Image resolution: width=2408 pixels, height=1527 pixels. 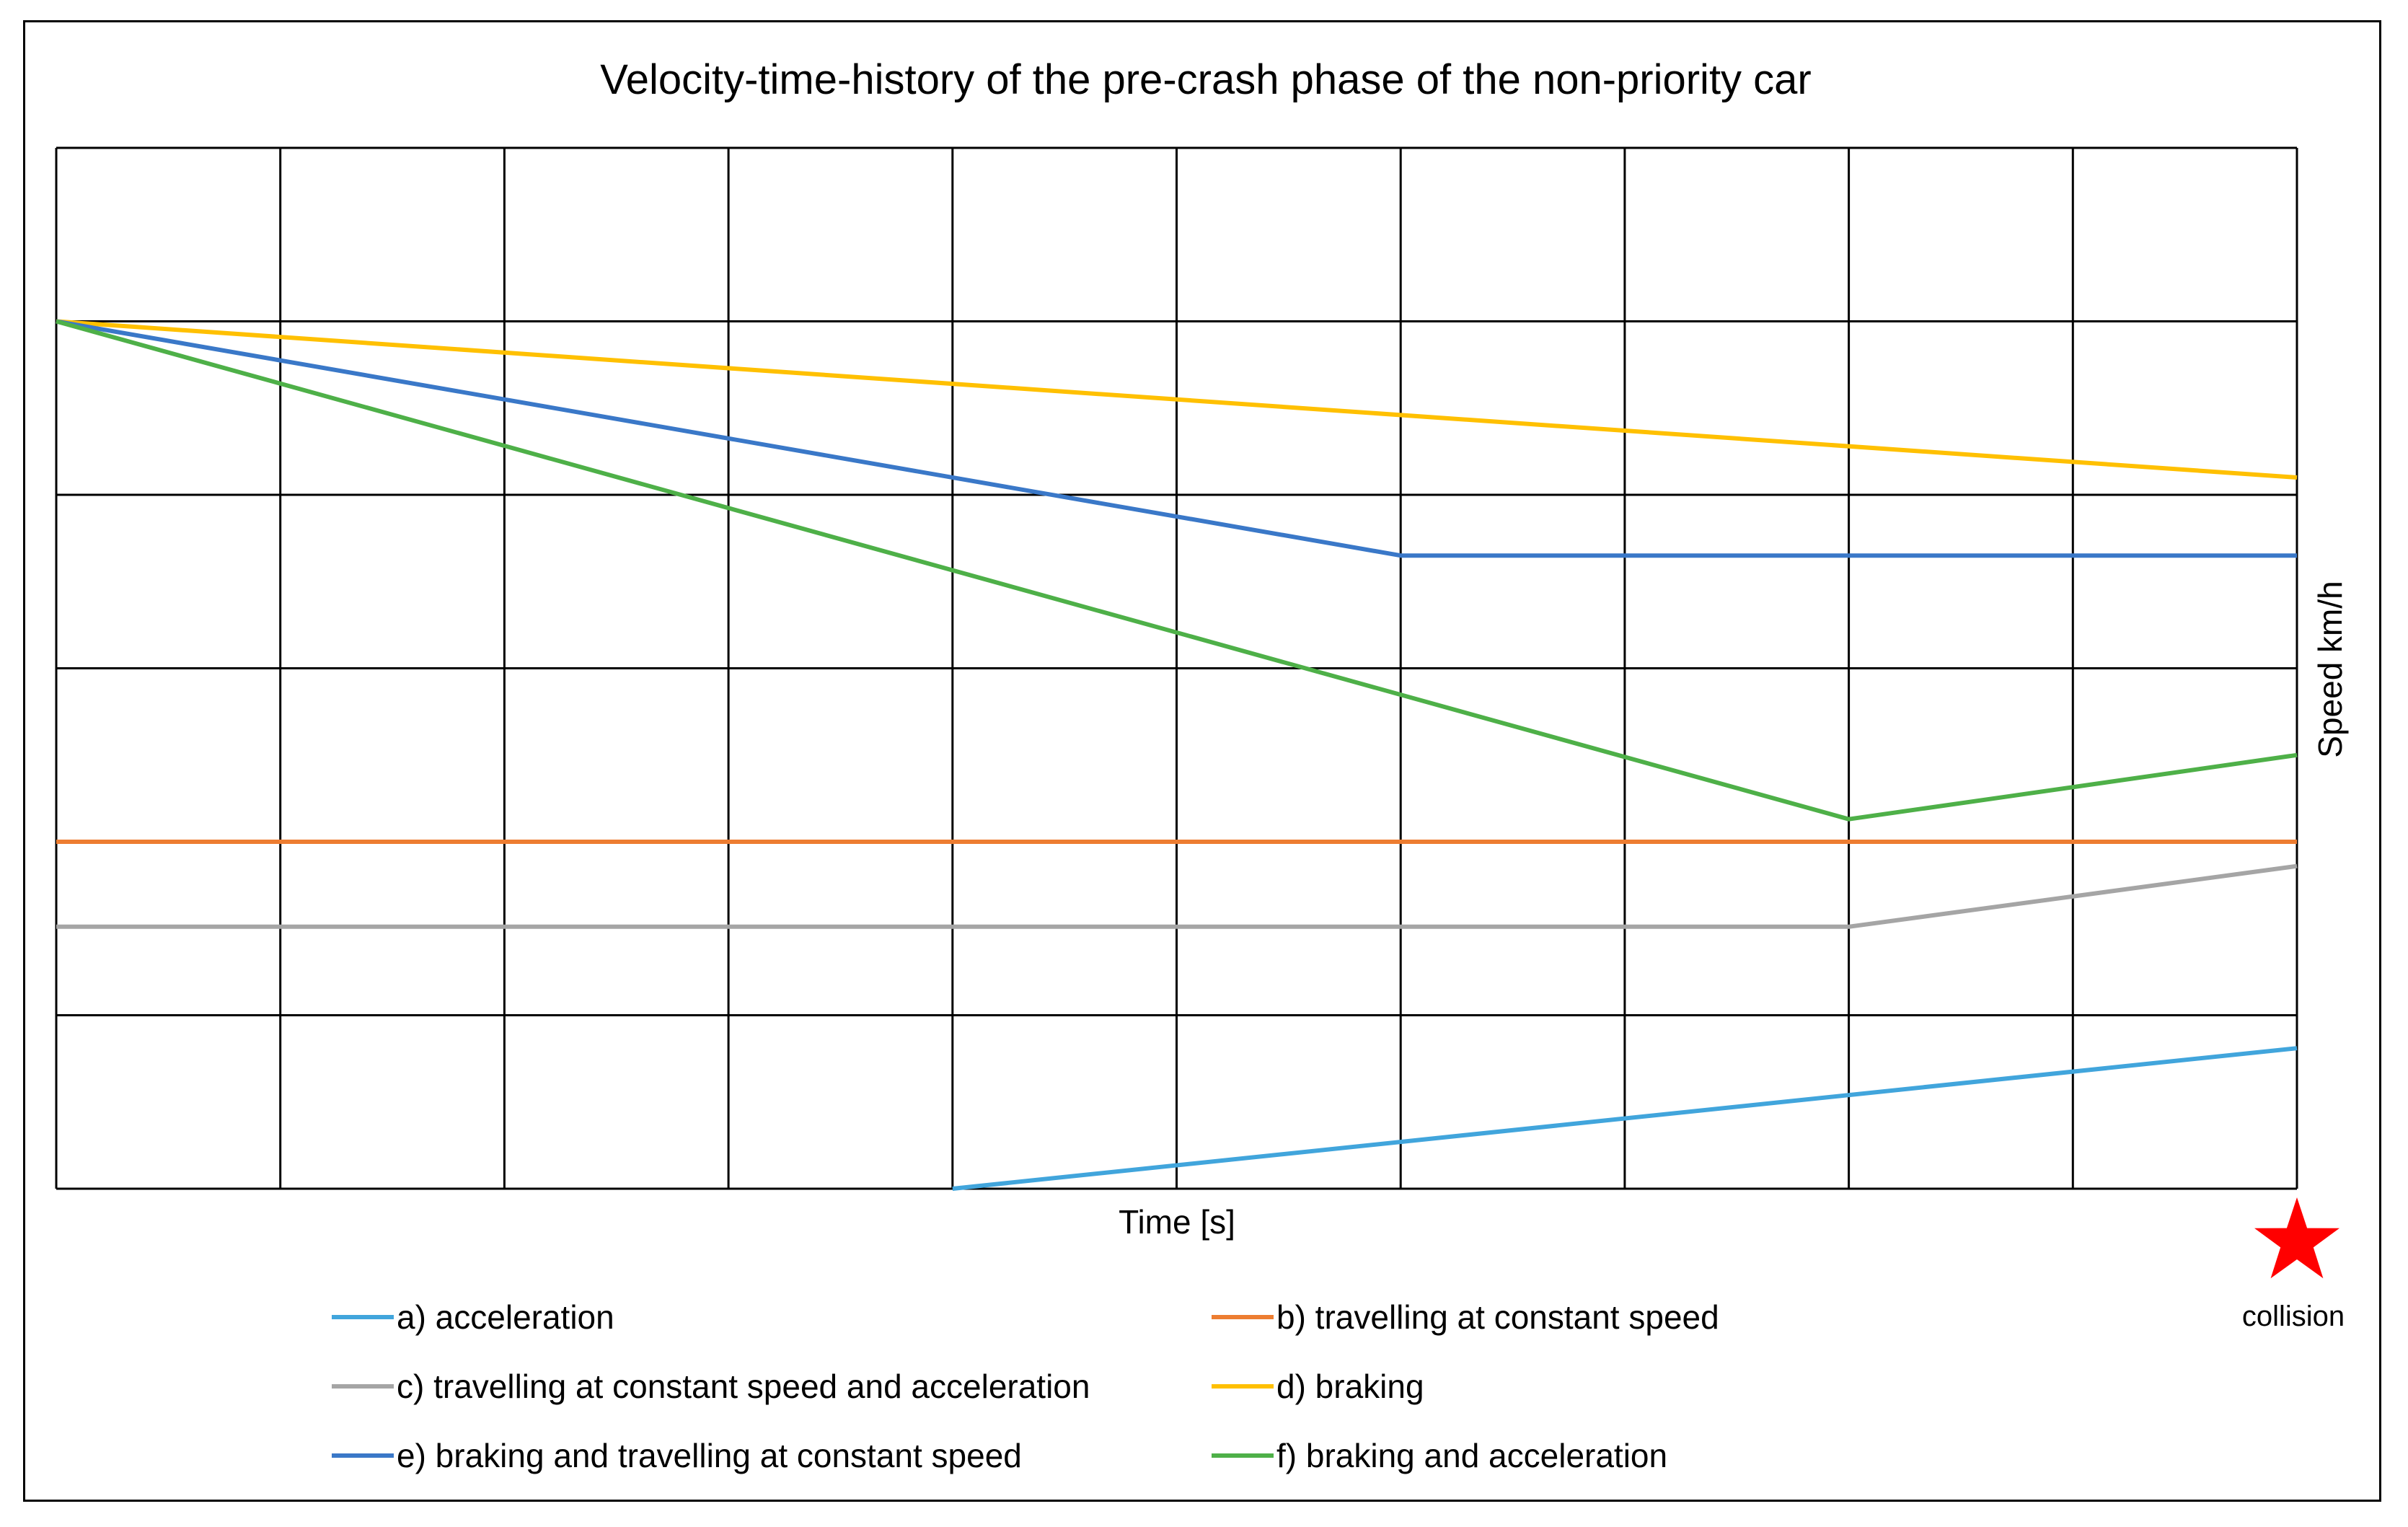 I want to click on legend-label-2: b) travelling at constant speed, so click(x=1498, y=1317).